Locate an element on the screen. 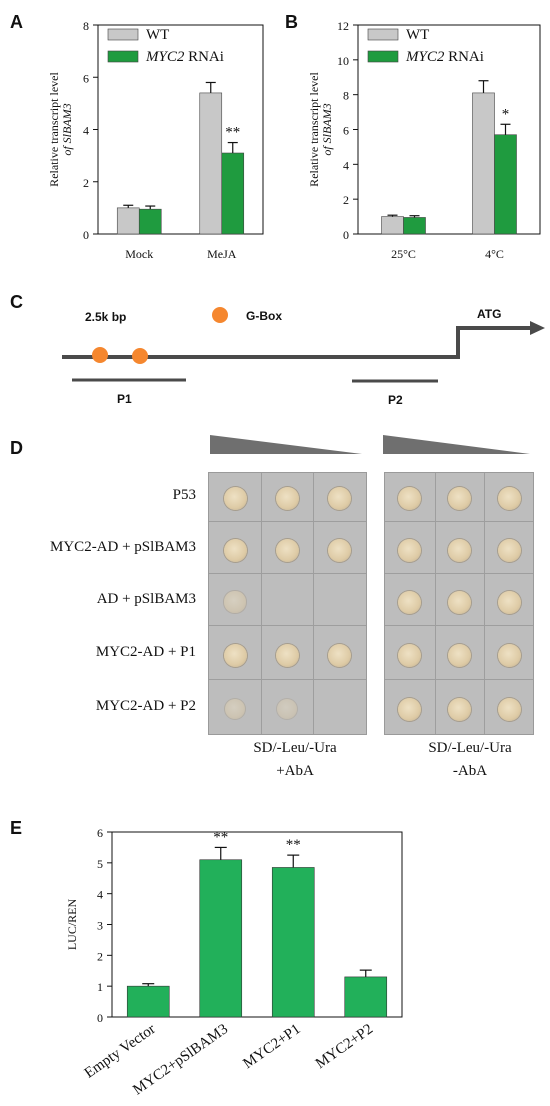  chart-b-ytick-label-4: 8 is located at coordinates (346, 96).